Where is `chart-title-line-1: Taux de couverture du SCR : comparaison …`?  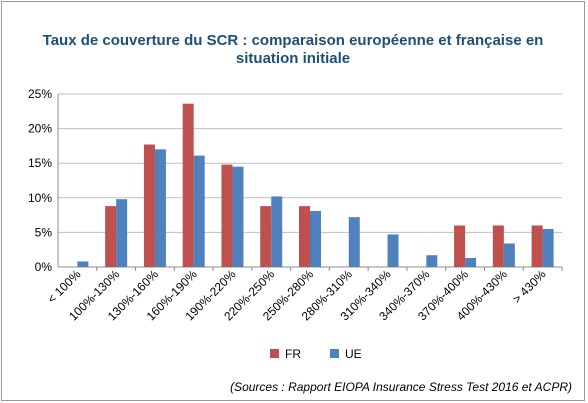 chart-title-line-1: Taux de couverture du SCR : comparaison … is located at coordinates (293, 40).